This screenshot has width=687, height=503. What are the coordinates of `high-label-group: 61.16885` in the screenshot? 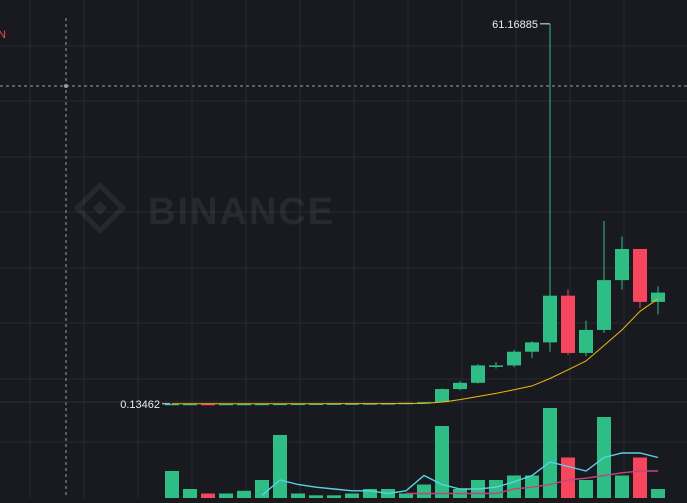 It's located at (521, 25).